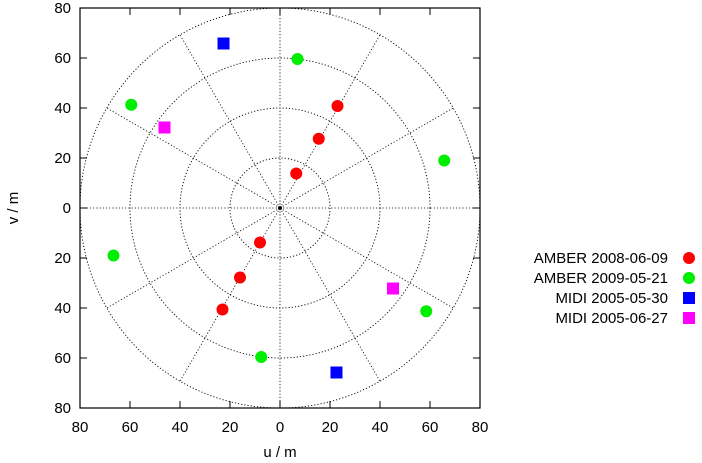  I want to click on y-tick-label: 0, so click(67, 208).